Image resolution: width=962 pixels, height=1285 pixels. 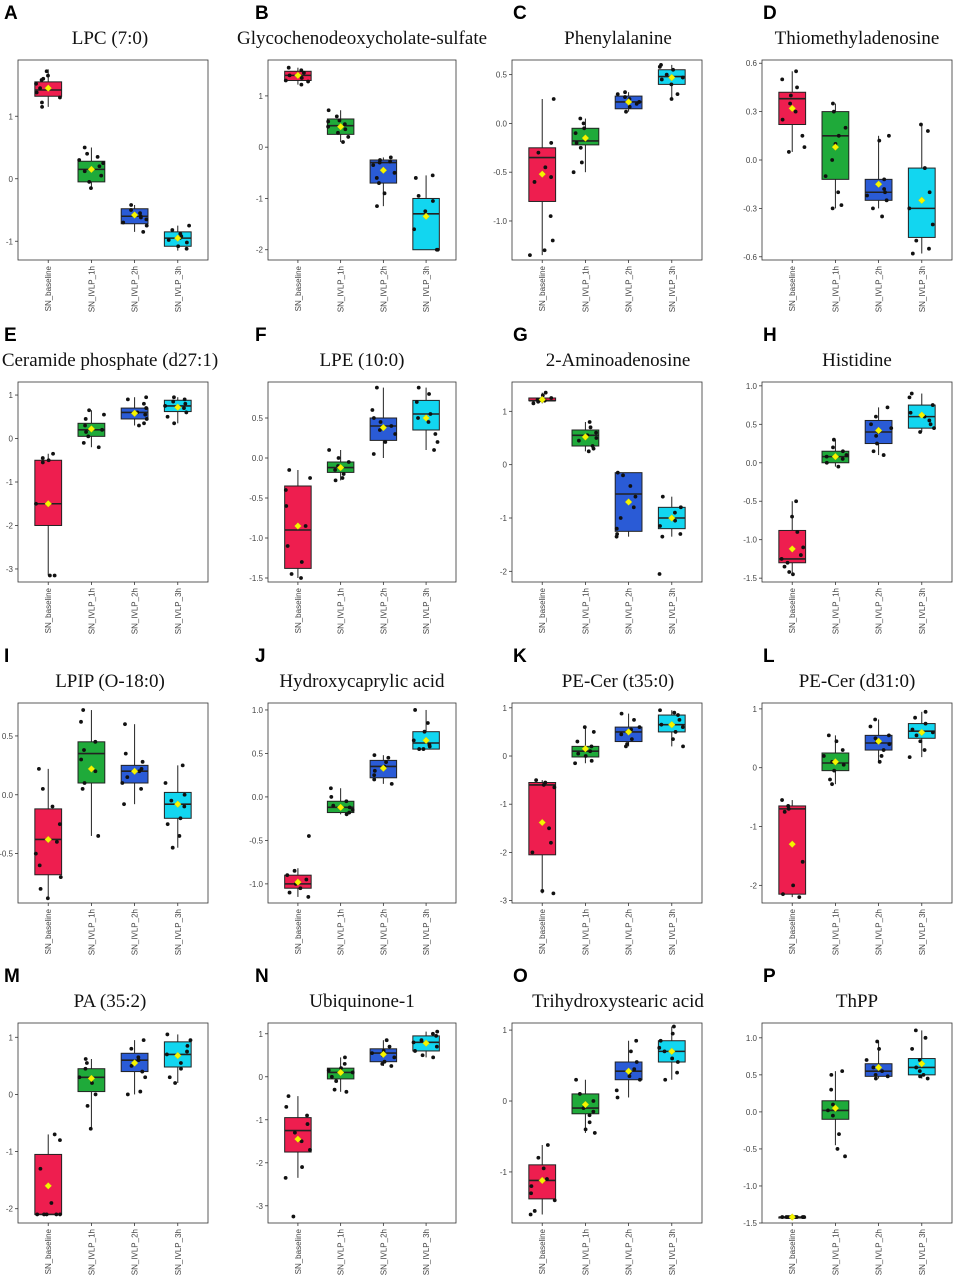 I want to click on y-tick-label: -1.5, so click(x=750, y=1223).